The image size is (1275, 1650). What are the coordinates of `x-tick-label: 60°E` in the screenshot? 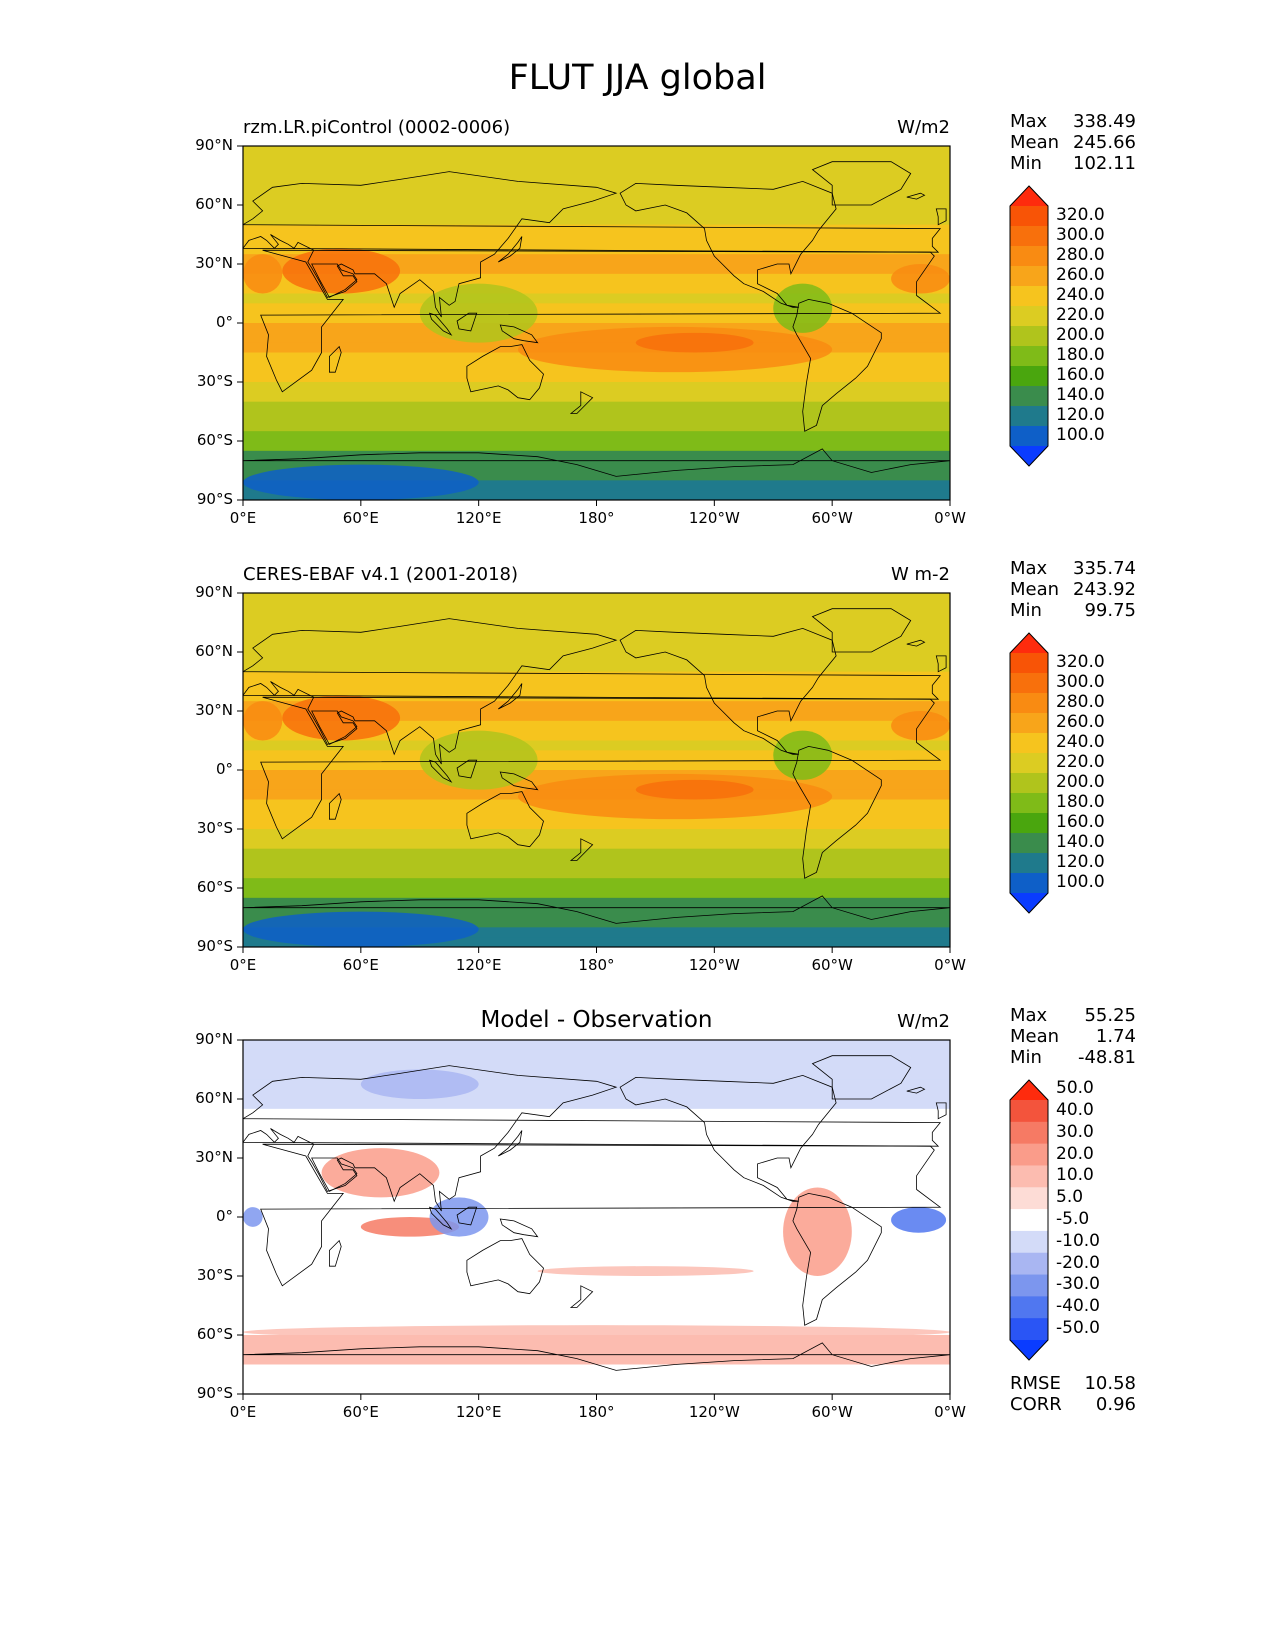 It's located at (360, 518).